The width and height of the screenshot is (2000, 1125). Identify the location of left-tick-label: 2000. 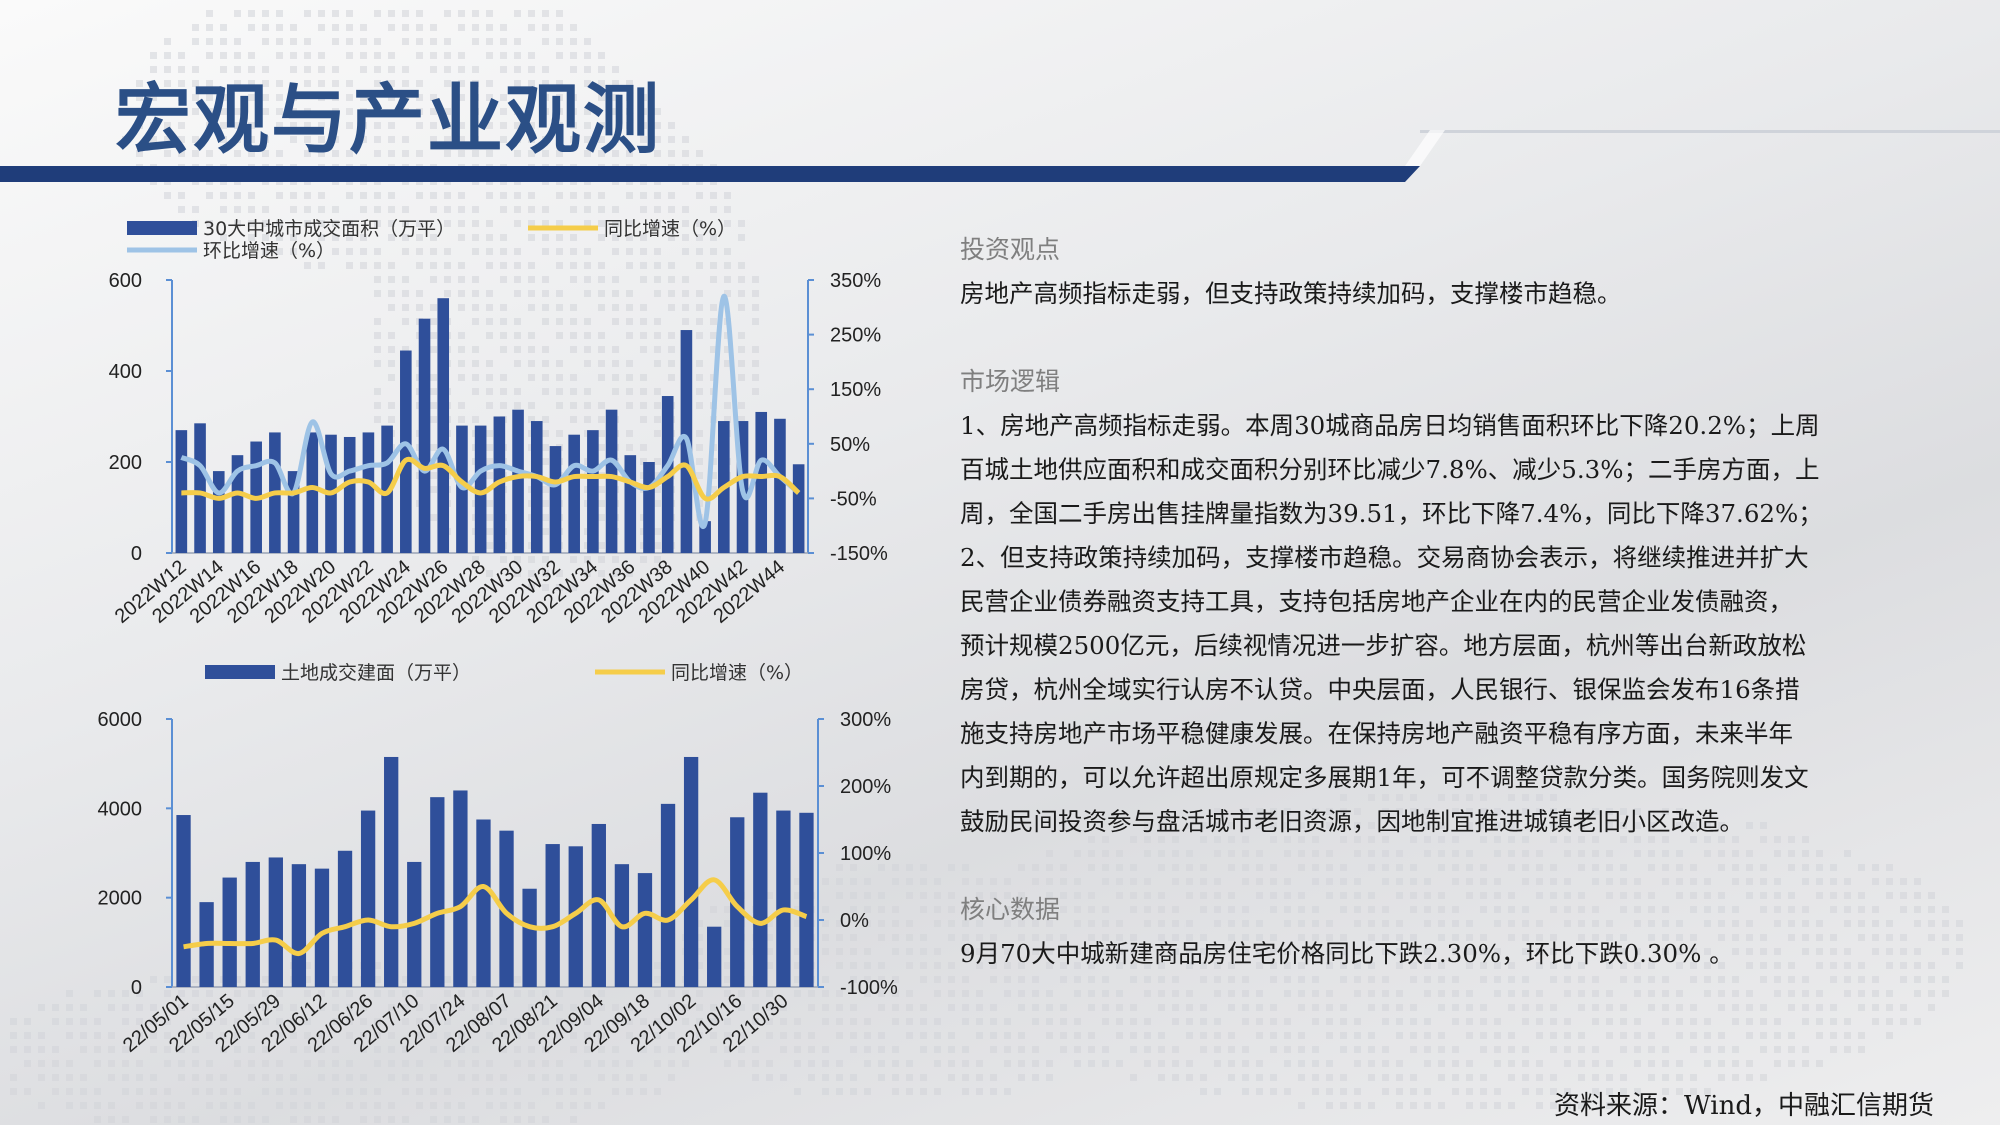
(120, 899).